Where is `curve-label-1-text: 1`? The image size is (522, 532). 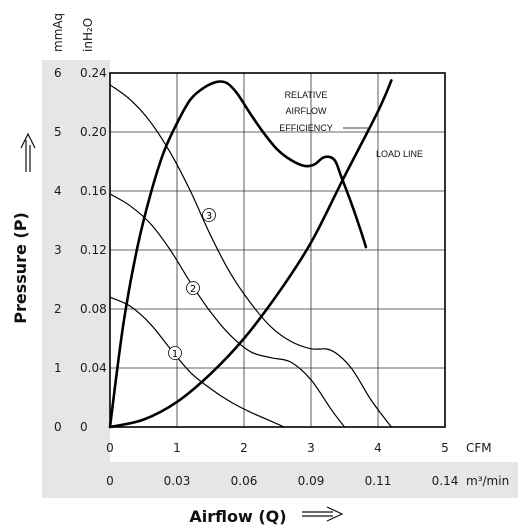
curve-label-1-text: 1 is located at coordinates (175, 354).